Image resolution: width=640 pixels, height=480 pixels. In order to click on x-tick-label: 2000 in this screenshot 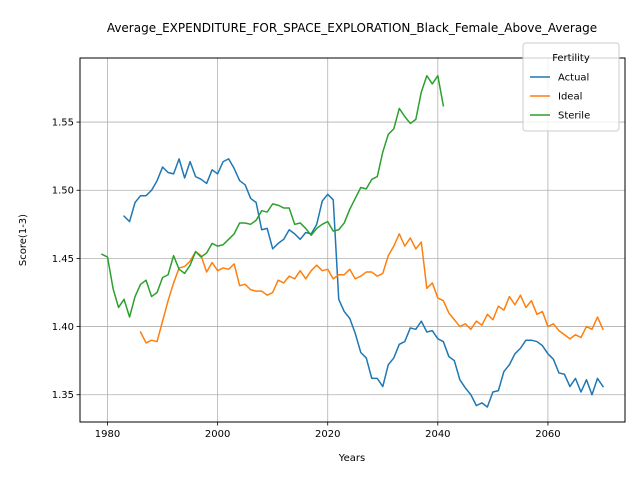, I will do `click(217, 434)`.